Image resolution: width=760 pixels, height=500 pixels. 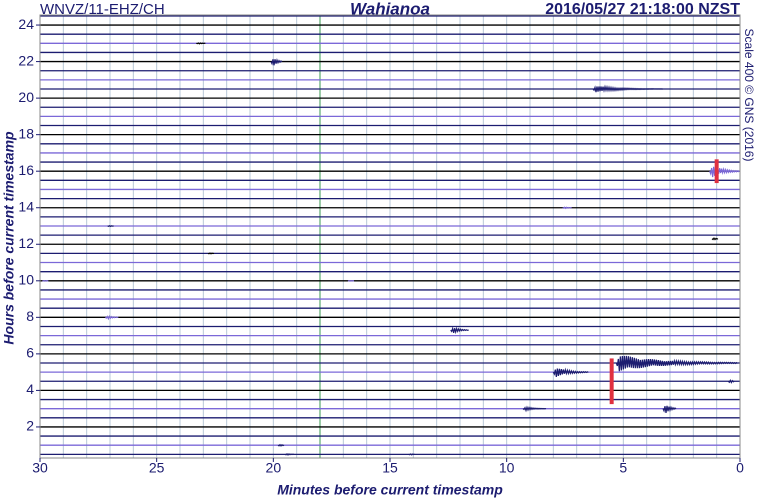 What do you see at coordinates (30, 353) in the screenshot?
I see `y-tick-label: 6` at bounding box center [30, 353].